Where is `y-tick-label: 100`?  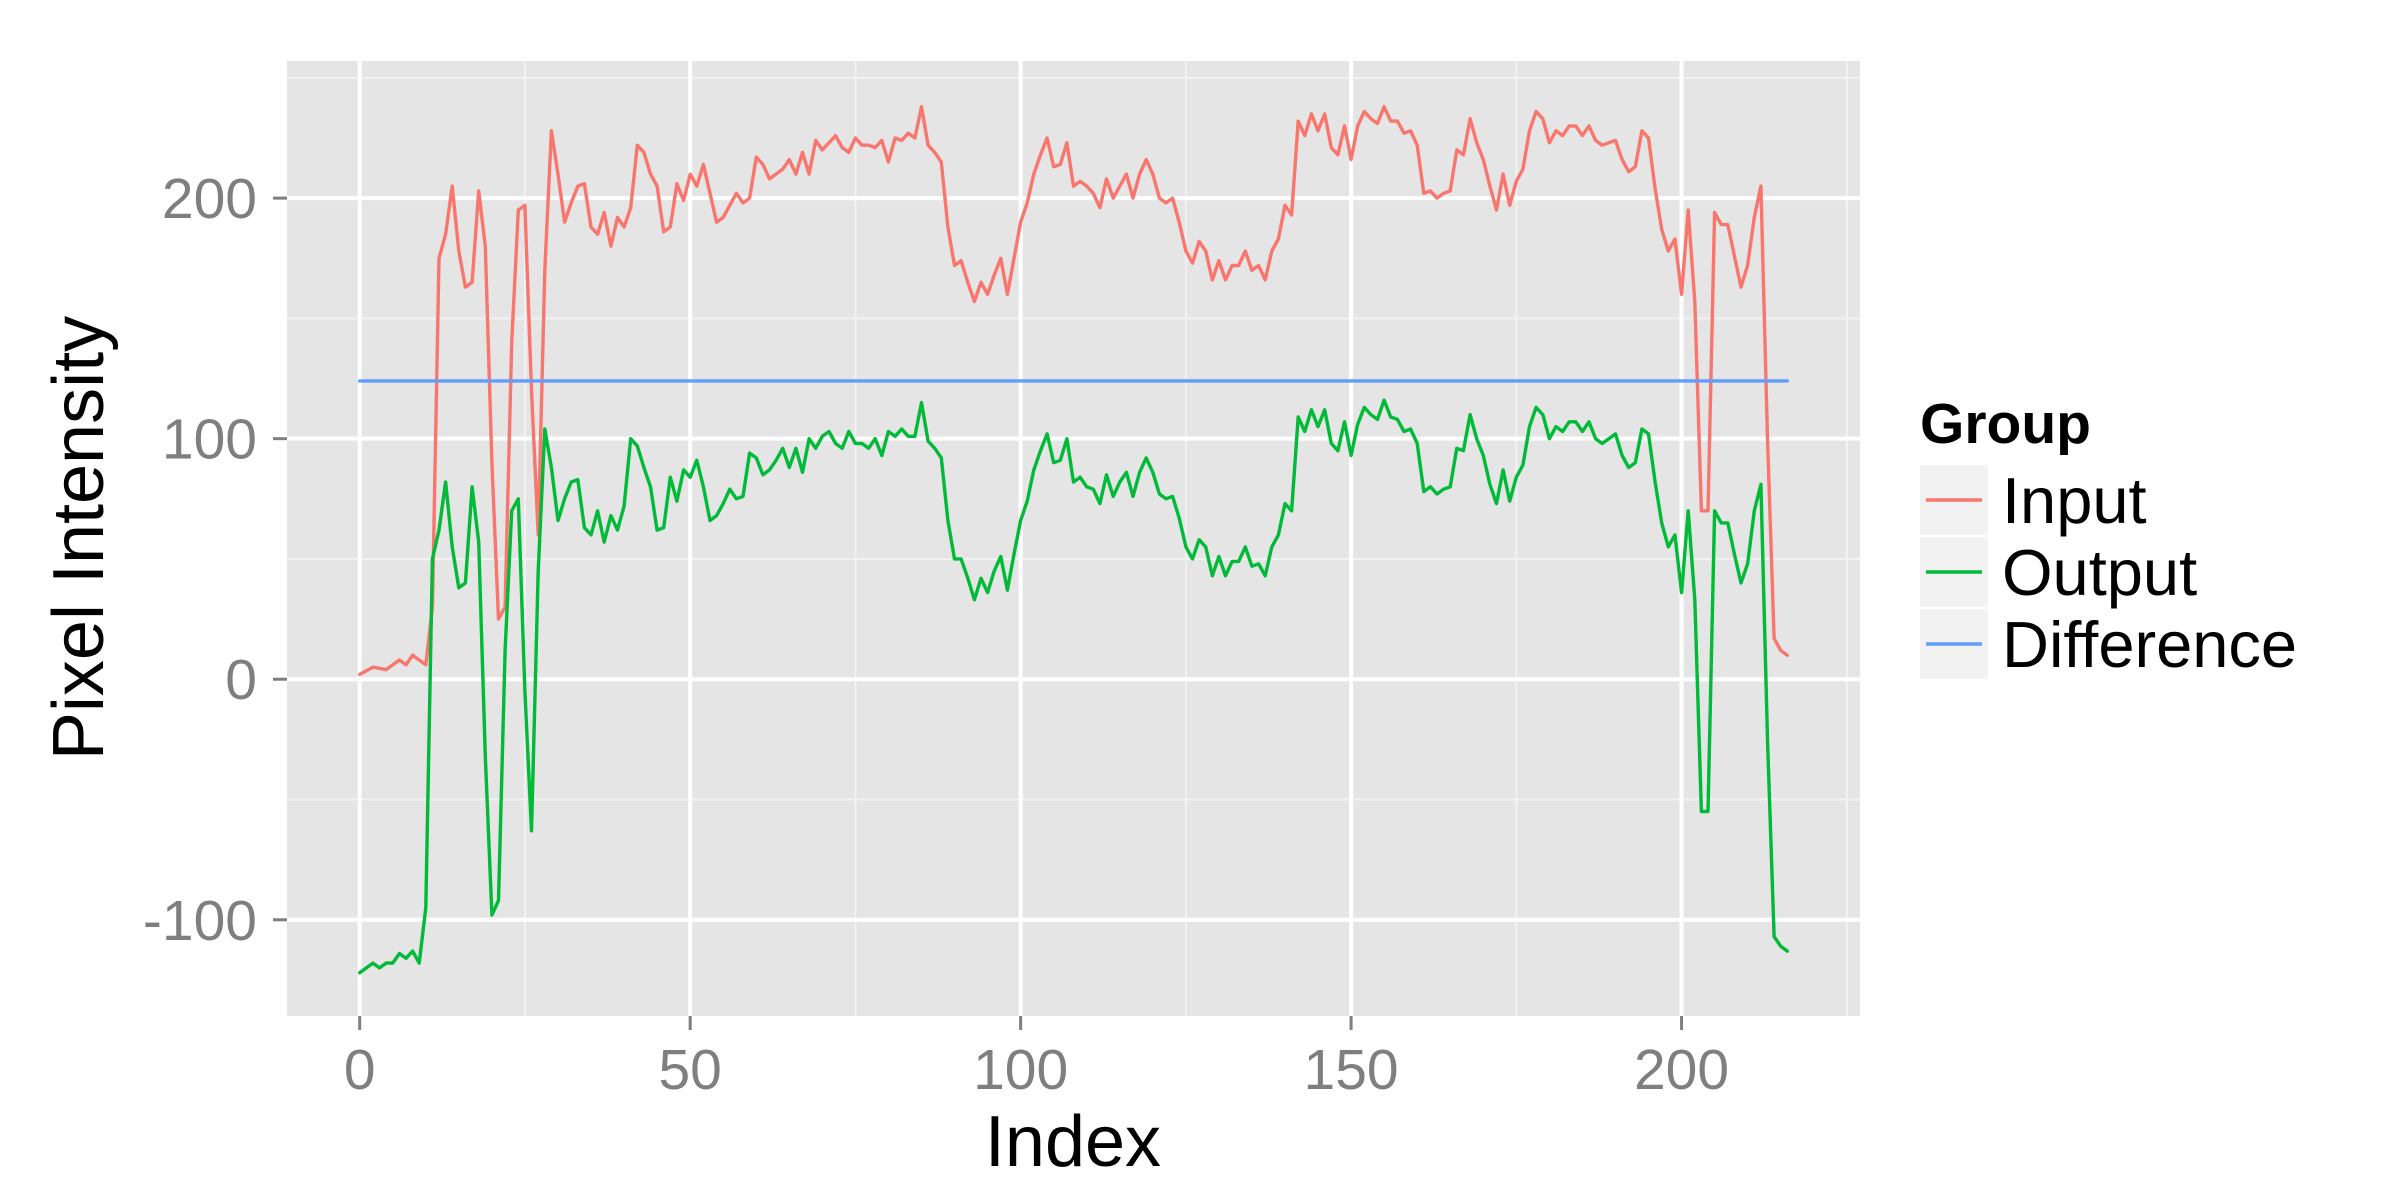
y-tick-label: 100 is located at coordinates (209, 440).